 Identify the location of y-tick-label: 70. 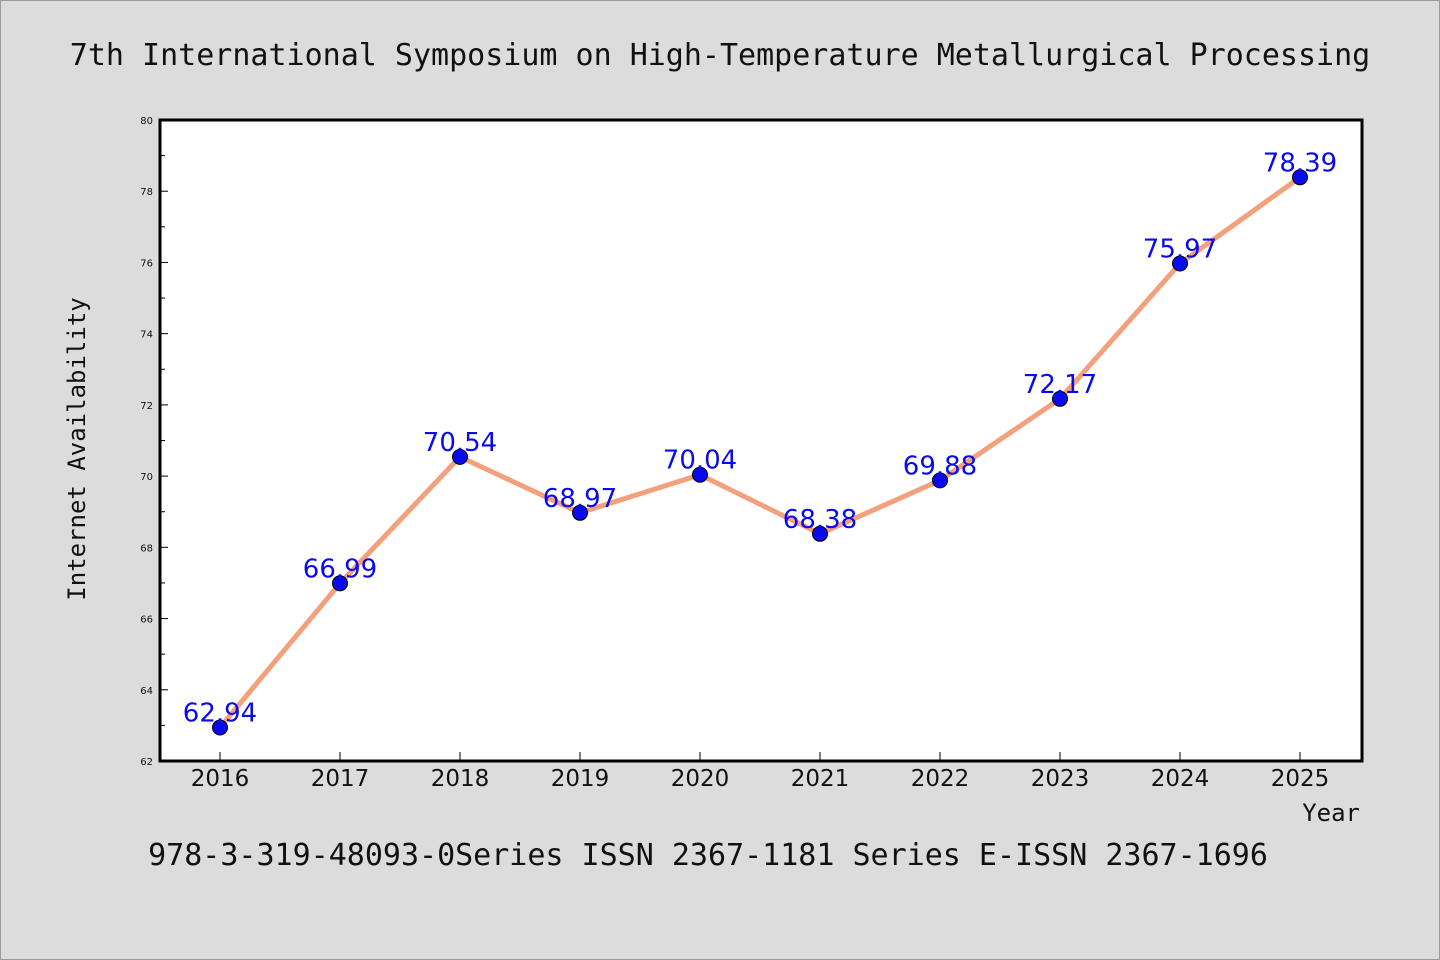
(146, 477).